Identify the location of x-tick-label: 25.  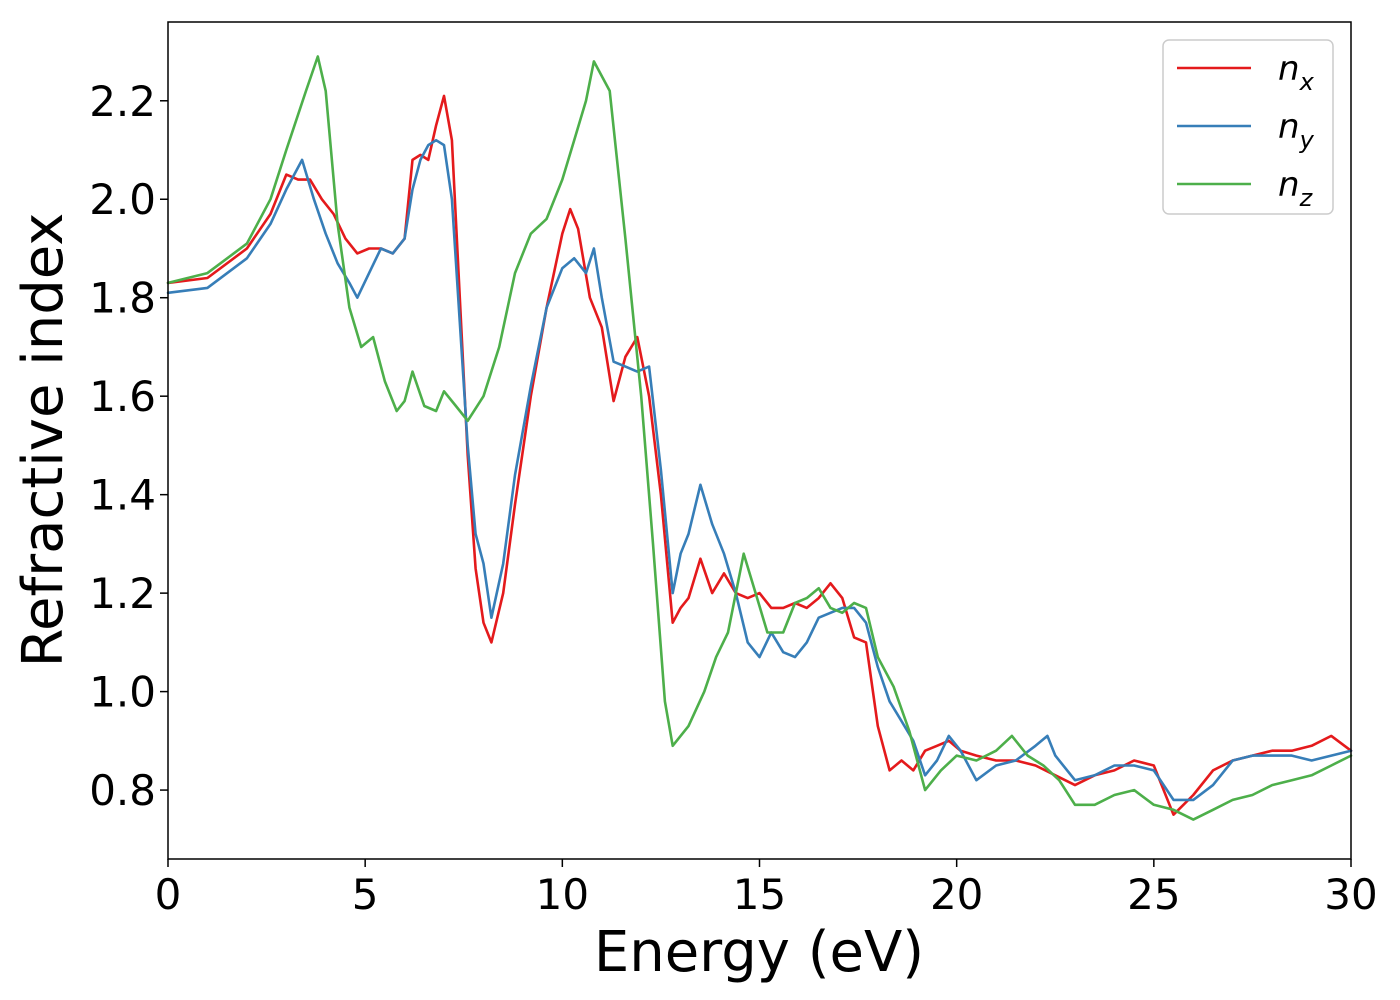
(1153, 894).